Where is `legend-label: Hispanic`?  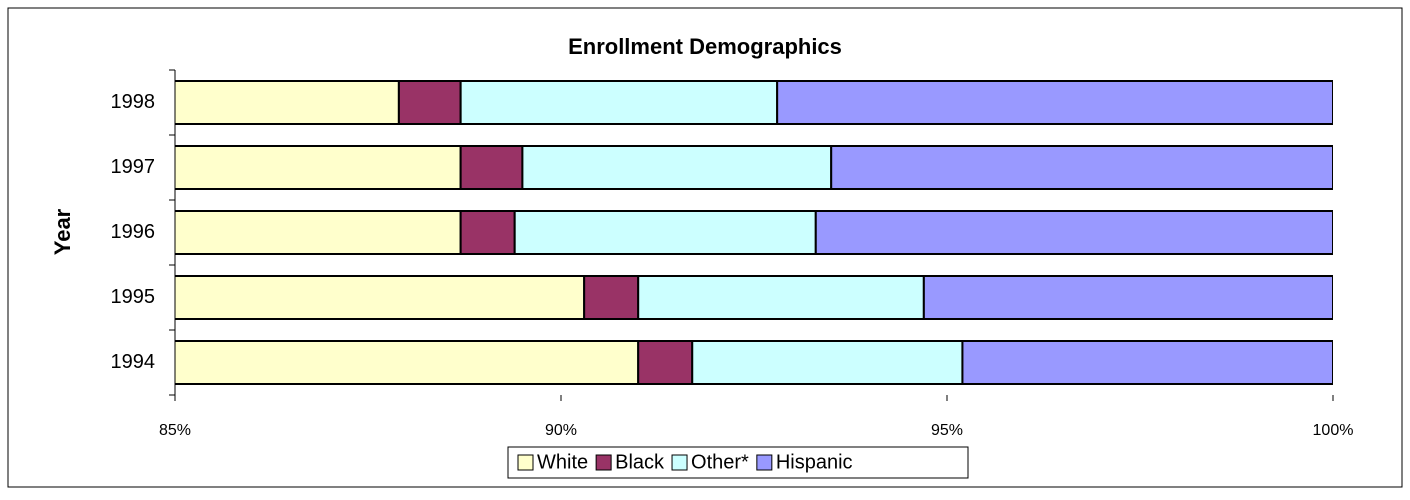
legend-label: Hispanic is located at coordinates (814, 462).